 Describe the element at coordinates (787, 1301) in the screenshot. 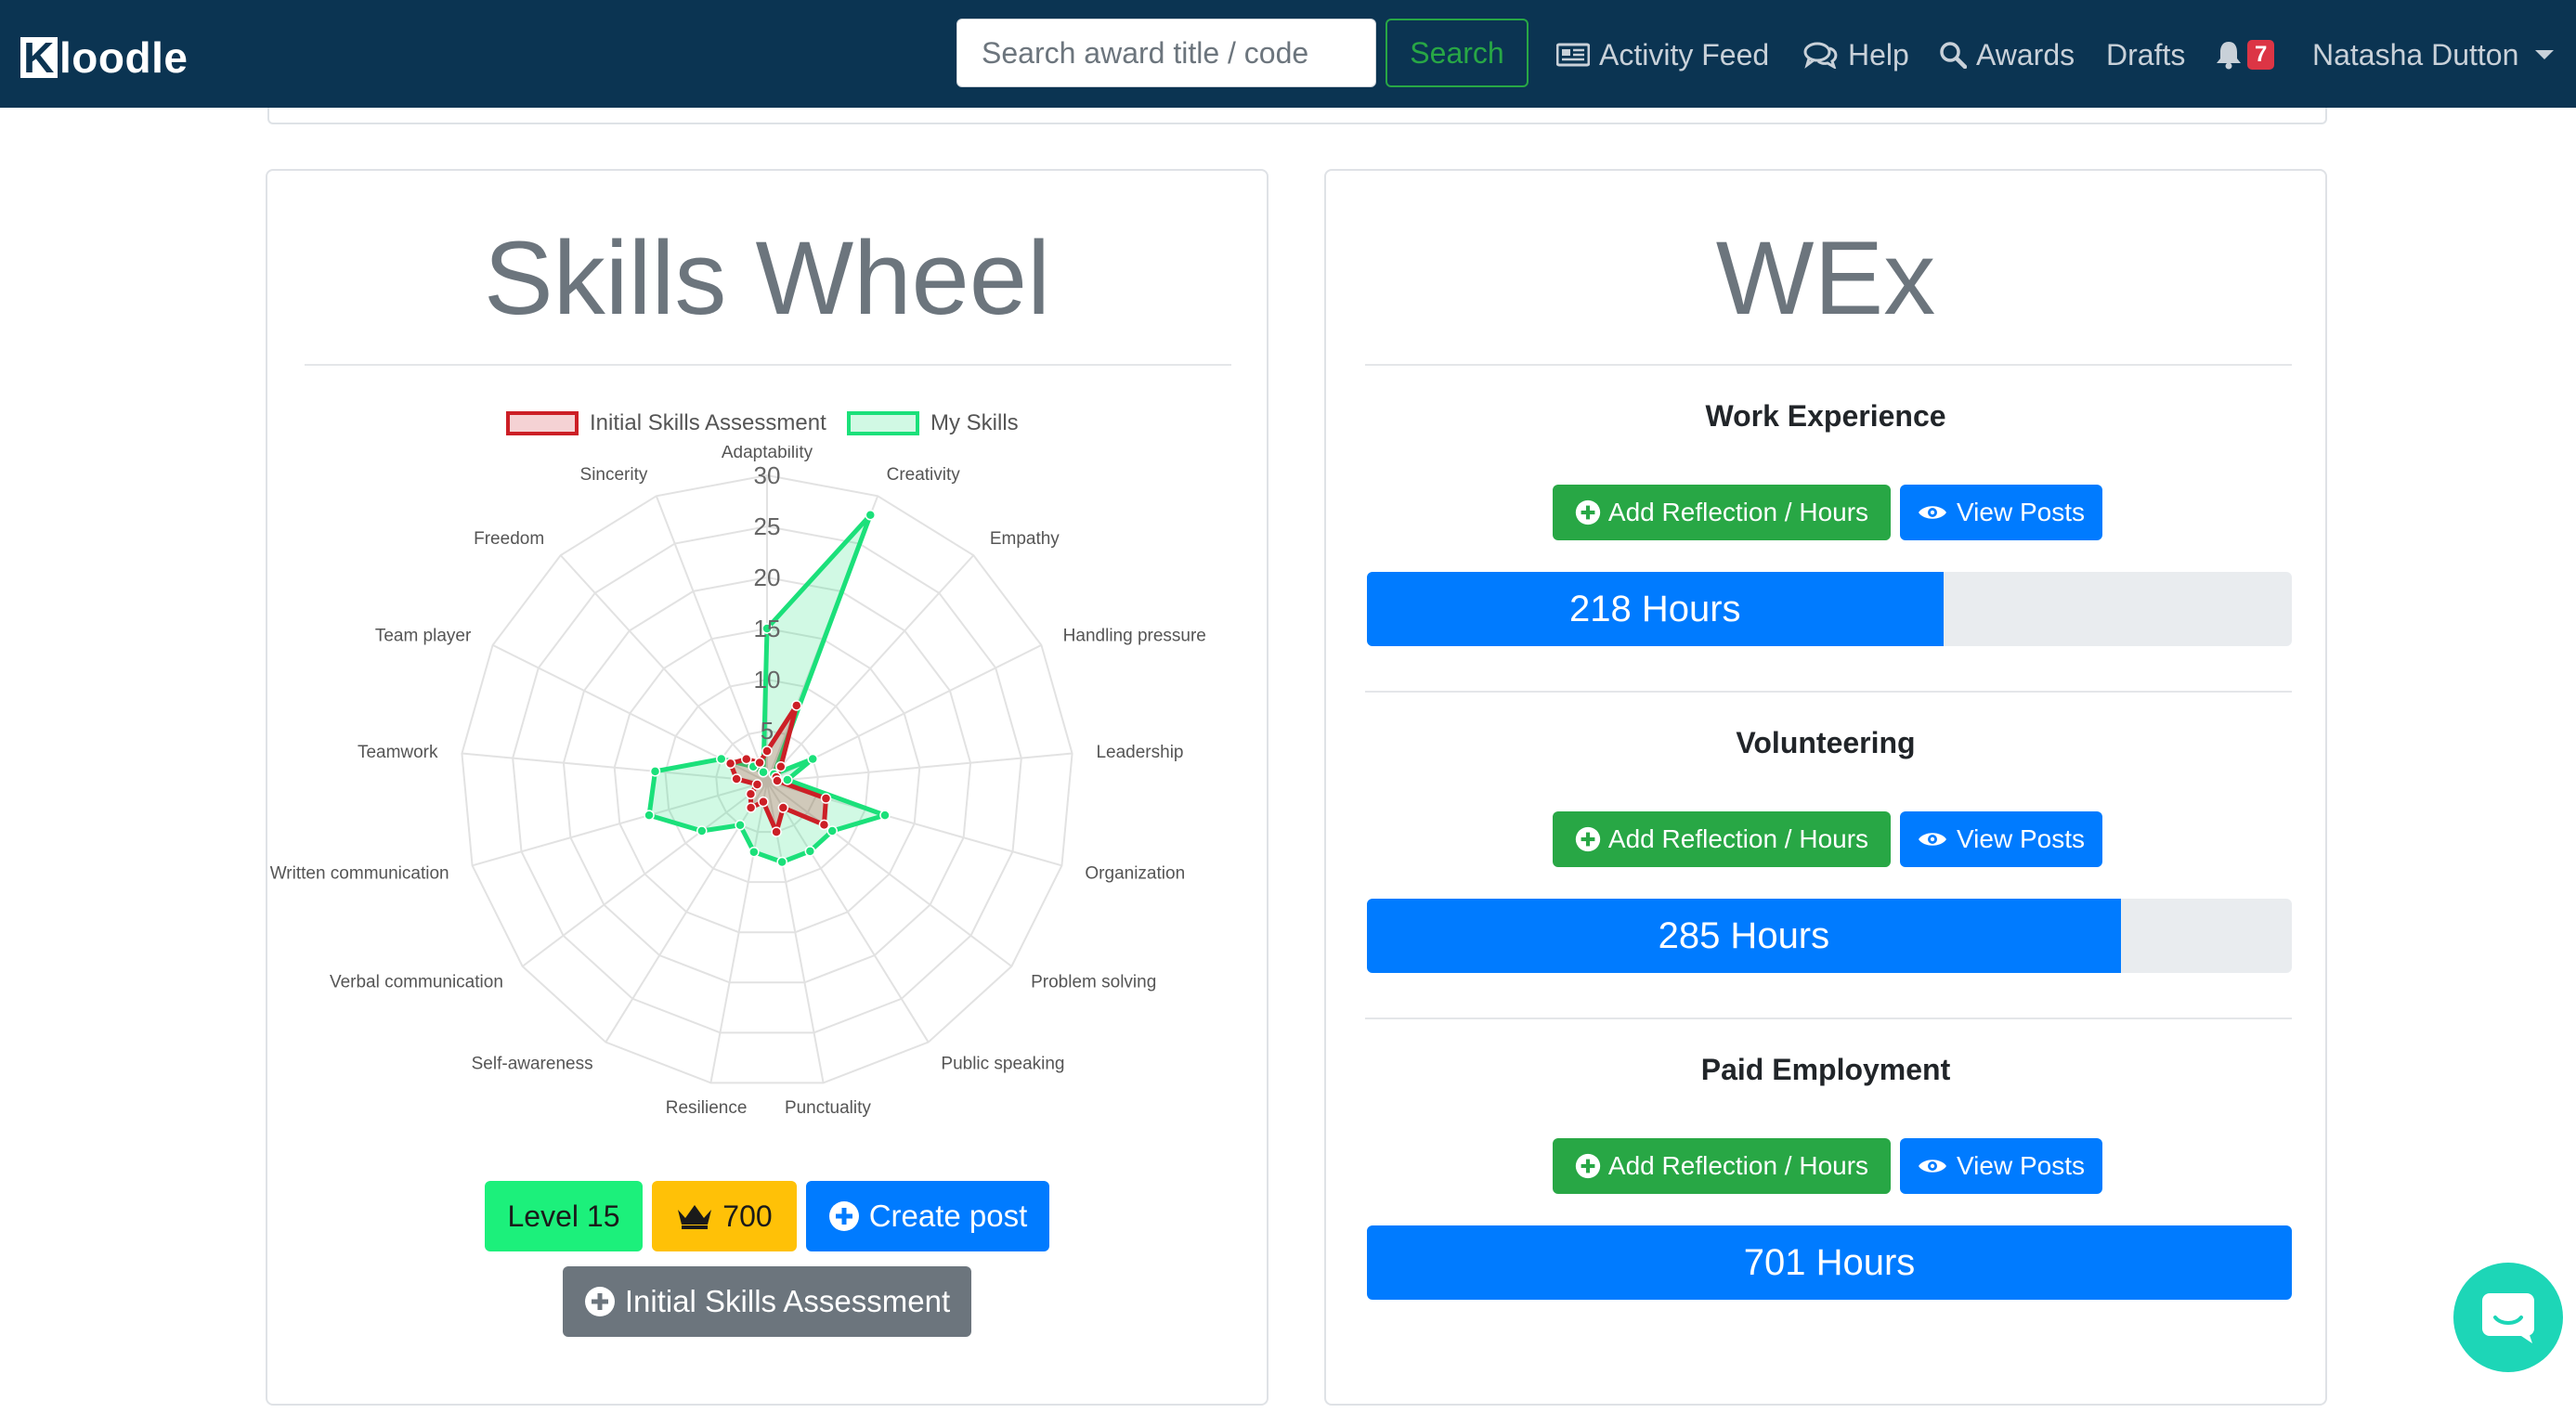

I see `initial-skills-assessment-label: Initial Skills Assessment` at that location.